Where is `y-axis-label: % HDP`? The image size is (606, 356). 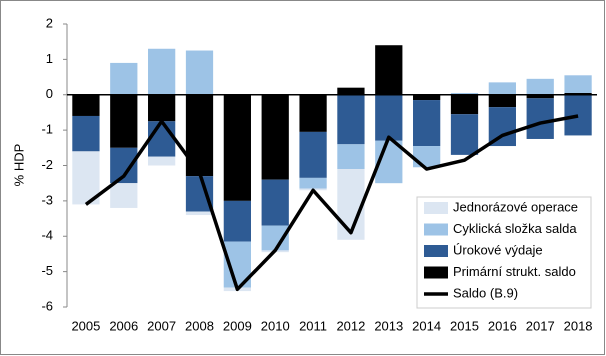
y-axis-label: % HDP is located at coordinates (18, 165).